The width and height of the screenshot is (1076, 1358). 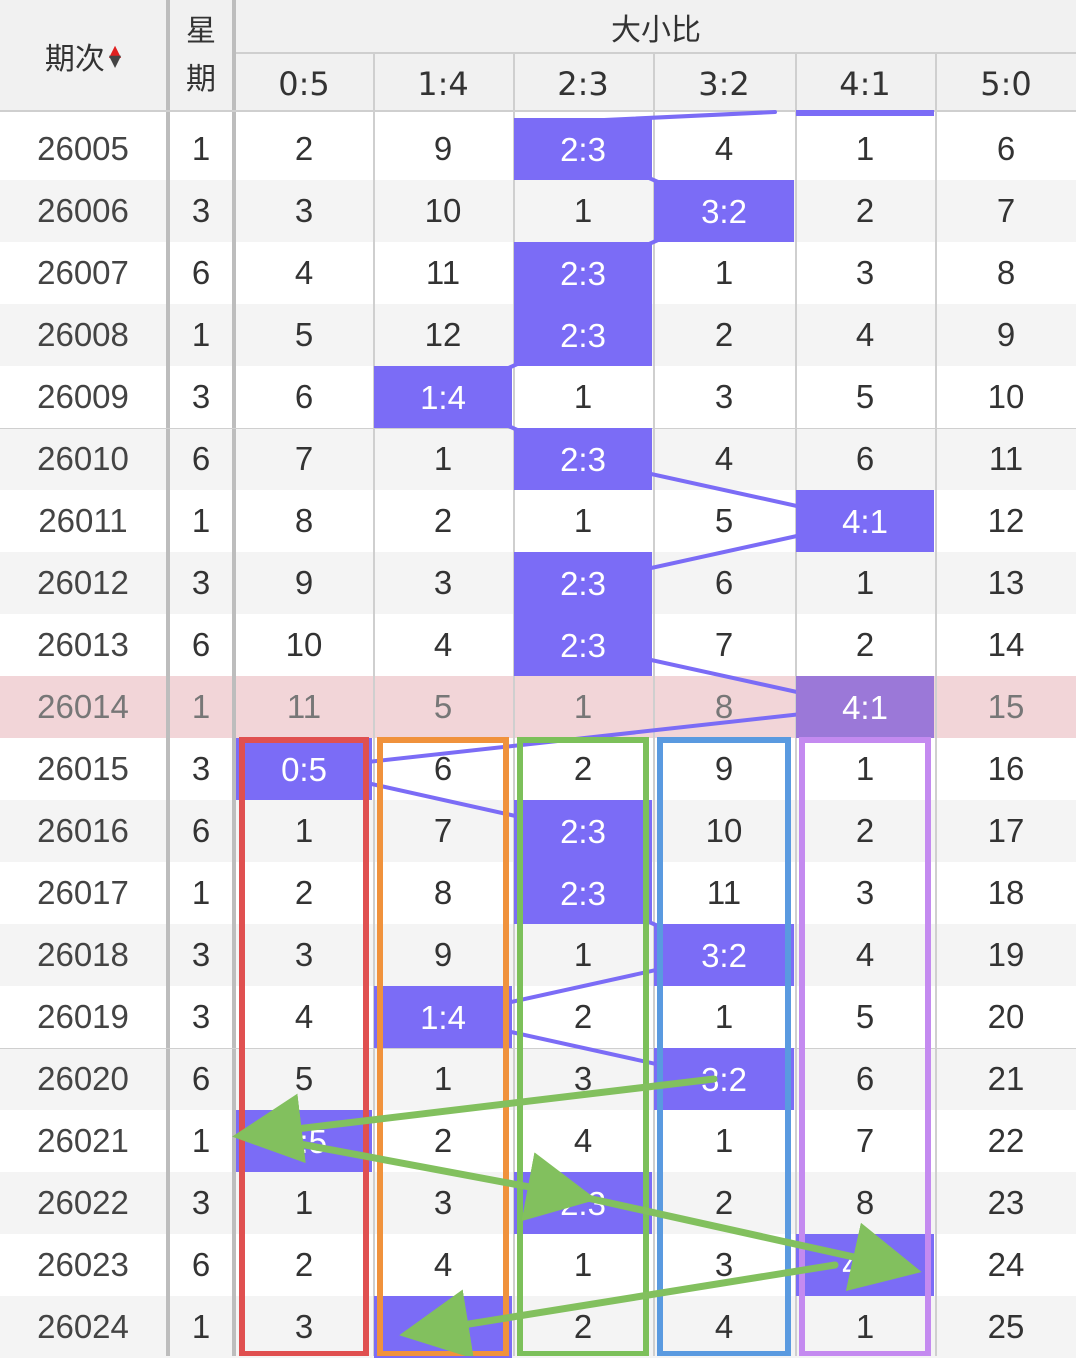 I want to click on table-row: 26021 1 0:5 2 4 1 7 22, so click(x=538, y=1141).